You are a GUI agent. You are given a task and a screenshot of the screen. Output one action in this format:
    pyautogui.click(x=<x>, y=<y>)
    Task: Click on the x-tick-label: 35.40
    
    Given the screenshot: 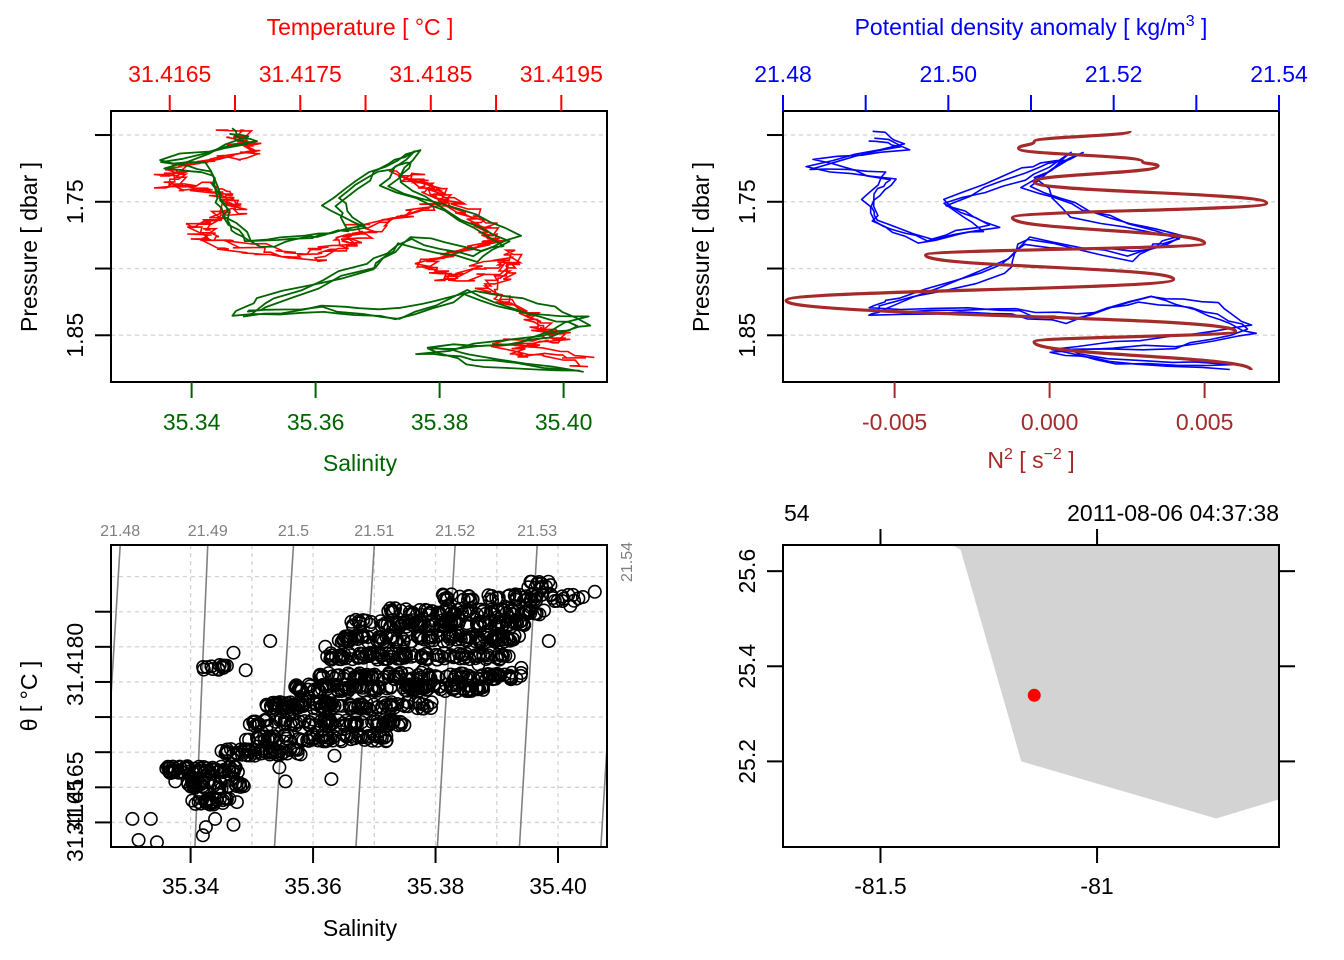 What is the action you would take?
    pyautogui.click(x=558, y=886)
    